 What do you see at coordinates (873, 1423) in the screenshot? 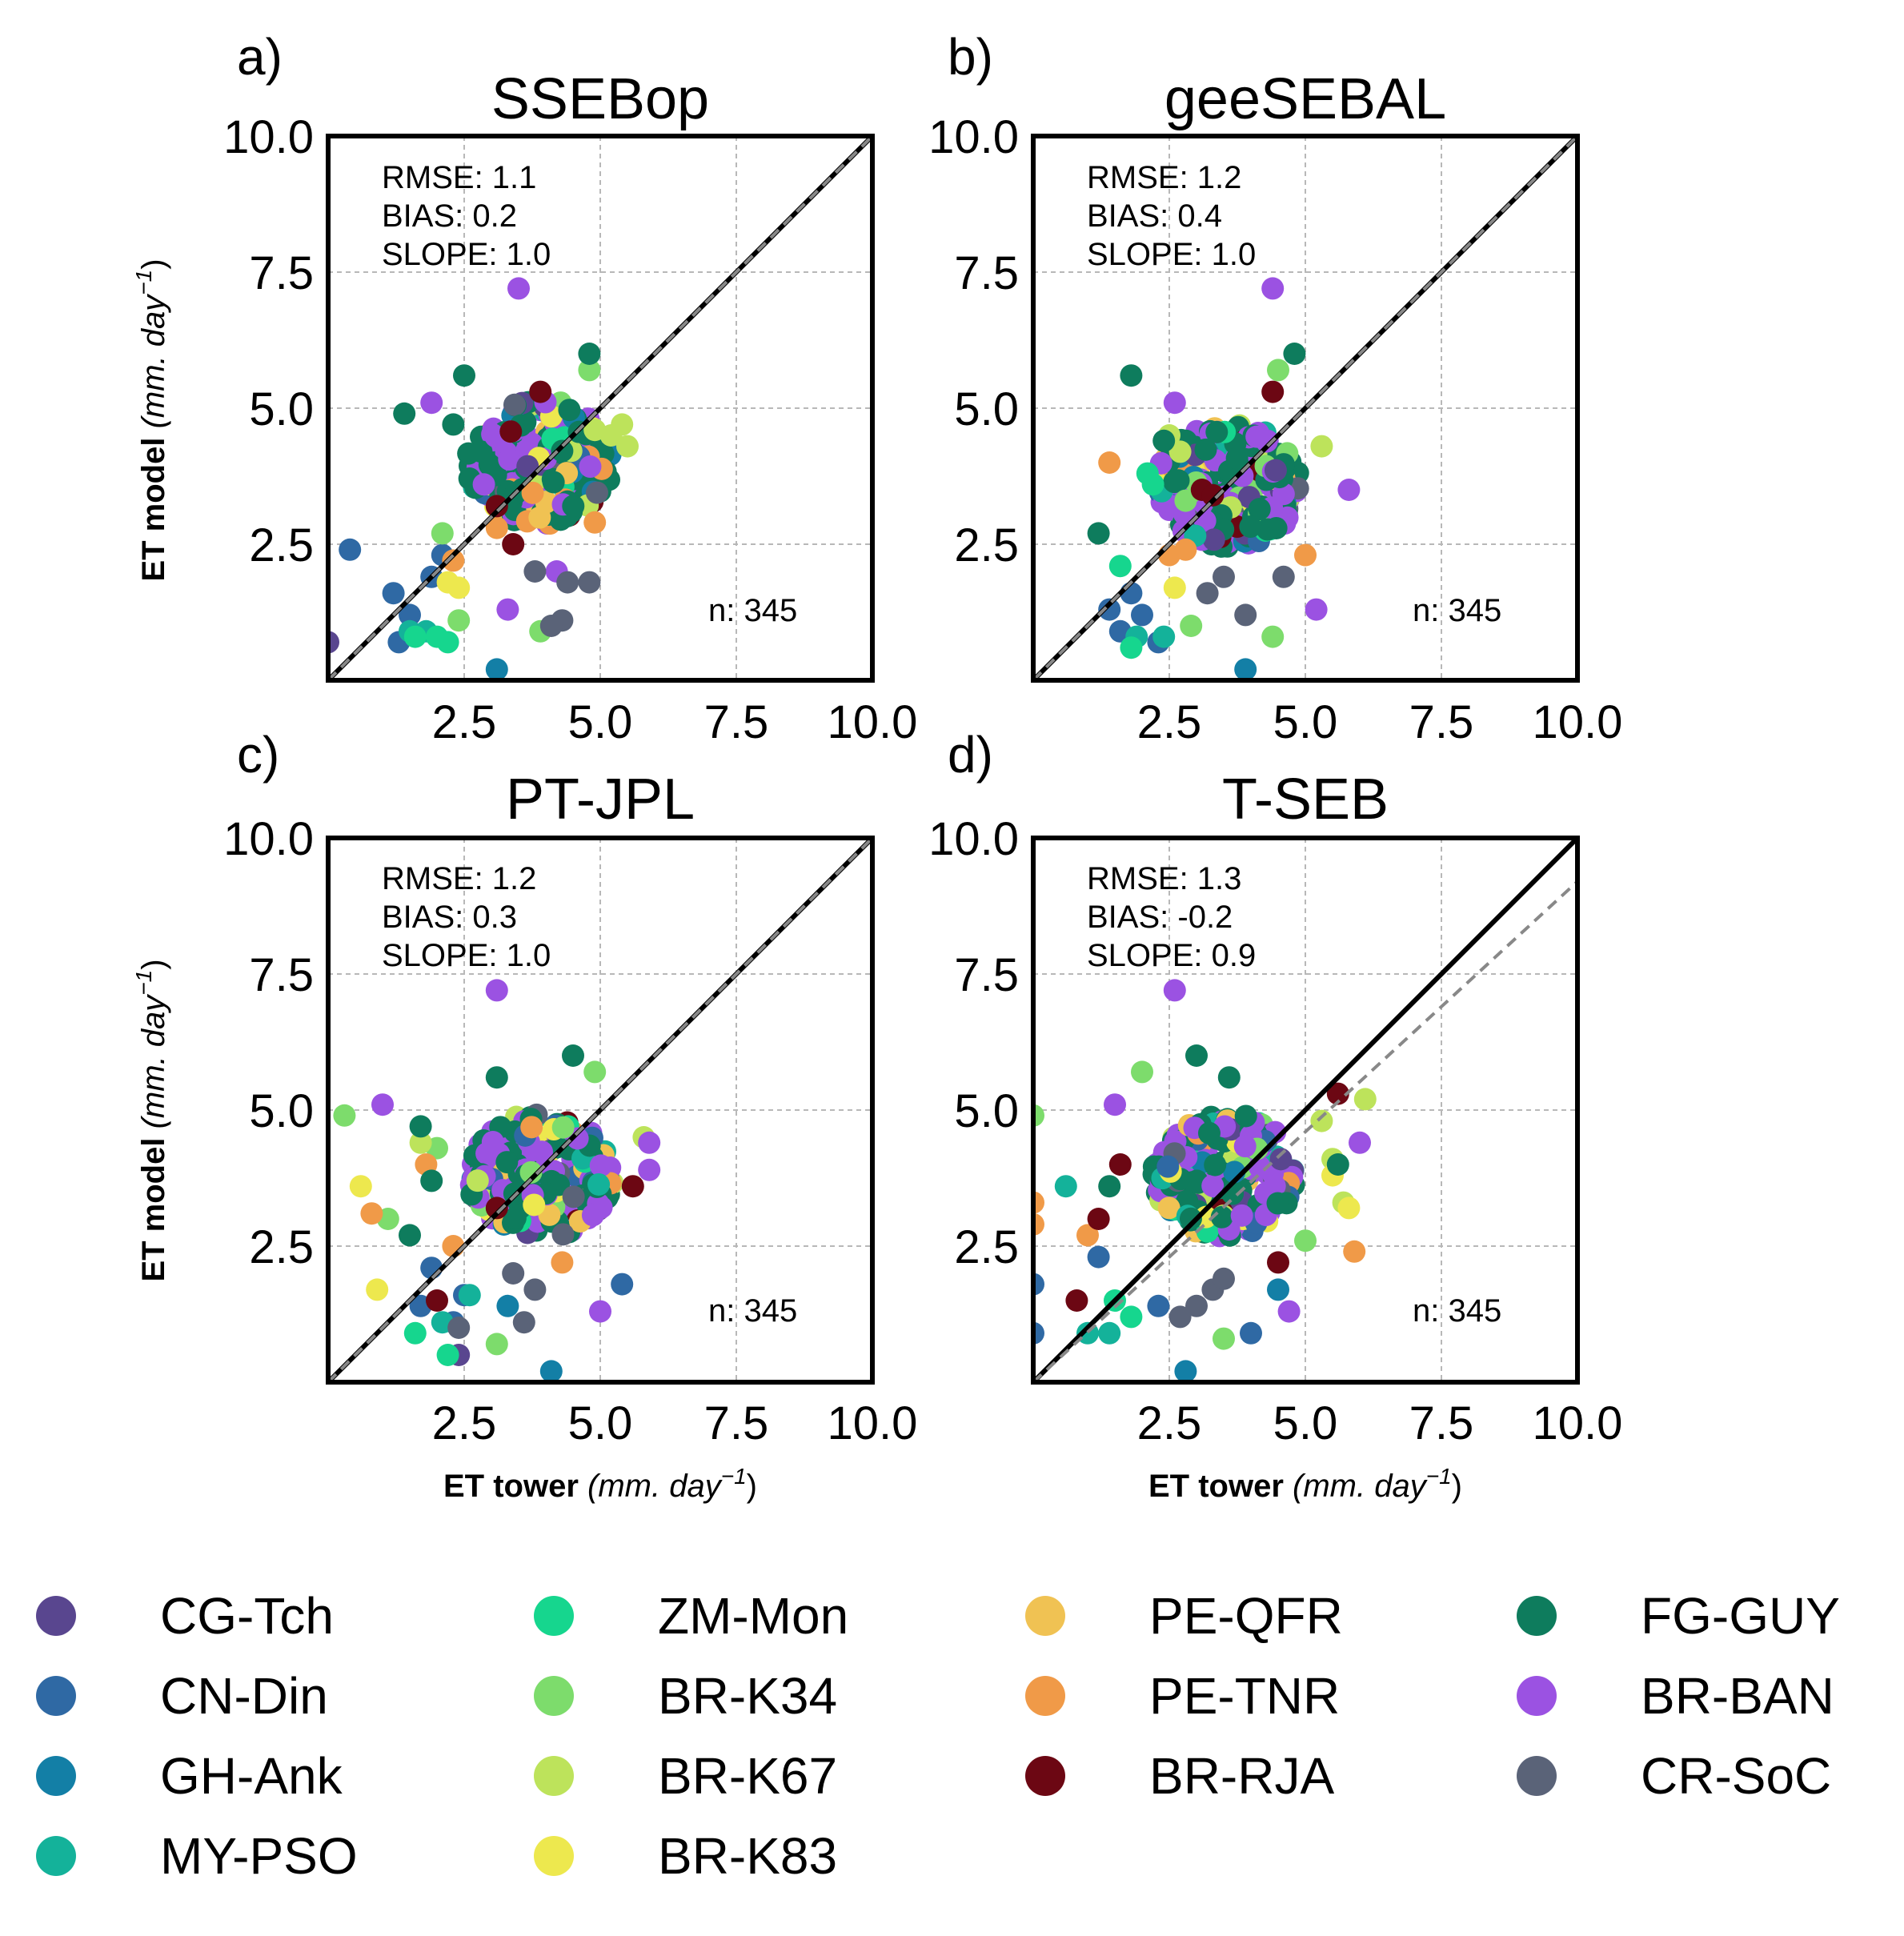
I see `x-tick-label: 10.0` at bounding box center [873, 1423].